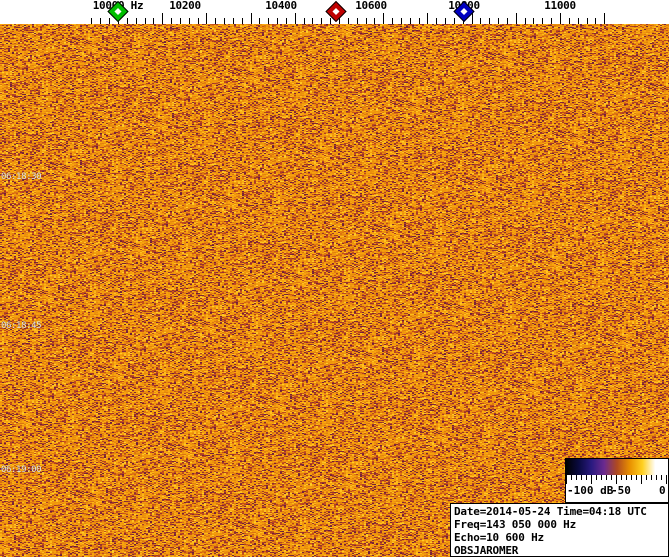 The image size is (669, 557). I want to click on frequency-tick-label: 10400, so click(281, 6).